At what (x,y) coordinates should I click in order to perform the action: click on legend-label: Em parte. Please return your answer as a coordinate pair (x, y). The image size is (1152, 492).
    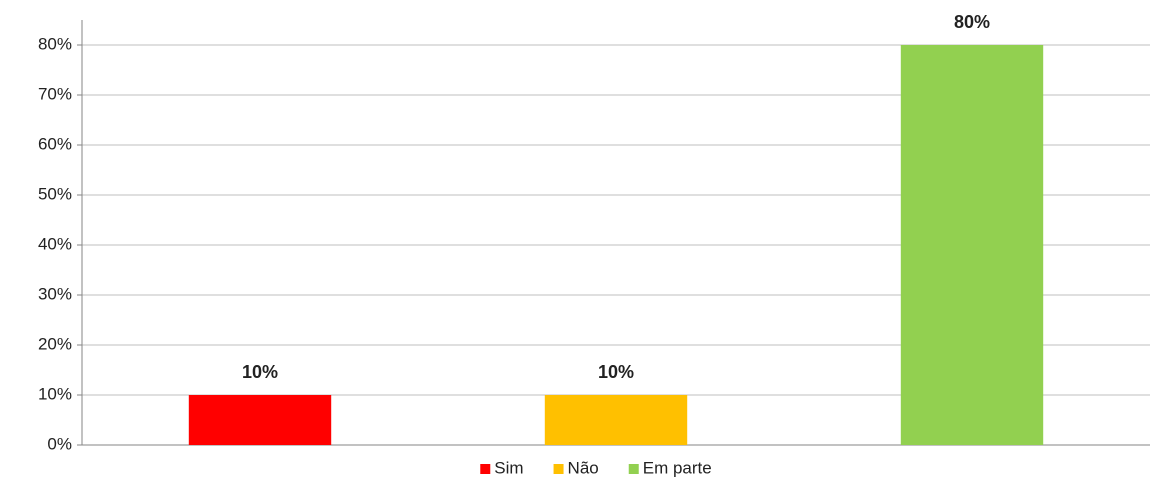
    Looking at the image, I should click on (677, 467).